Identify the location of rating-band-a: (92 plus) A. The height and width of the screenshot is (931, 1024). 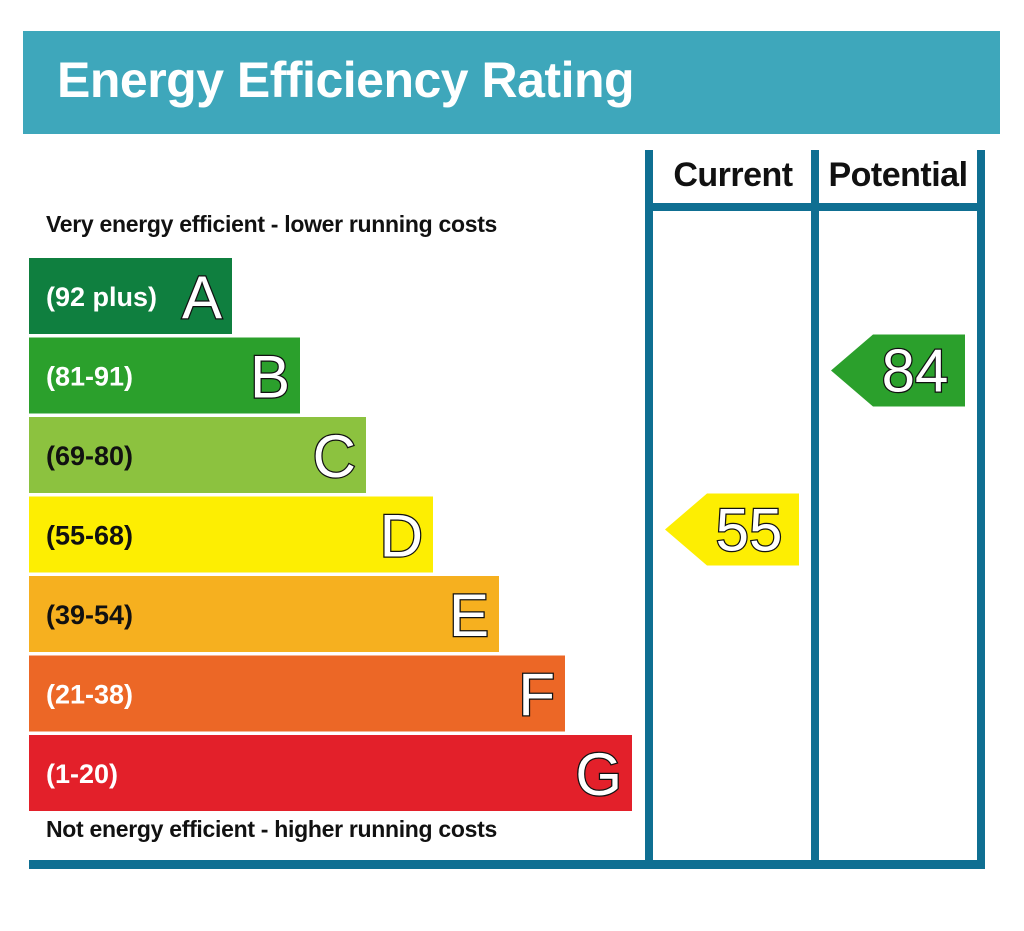
(130, 296).